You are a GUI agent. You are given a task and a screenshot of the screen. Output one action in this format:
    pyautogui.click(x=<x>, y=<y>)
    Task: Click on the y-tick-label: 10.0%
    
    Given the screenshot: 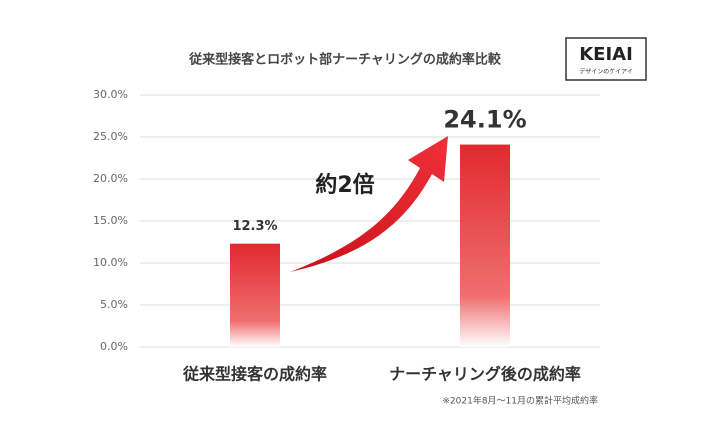 What is the action you would take?
    pyautogui.click(x=110, y=262)
    